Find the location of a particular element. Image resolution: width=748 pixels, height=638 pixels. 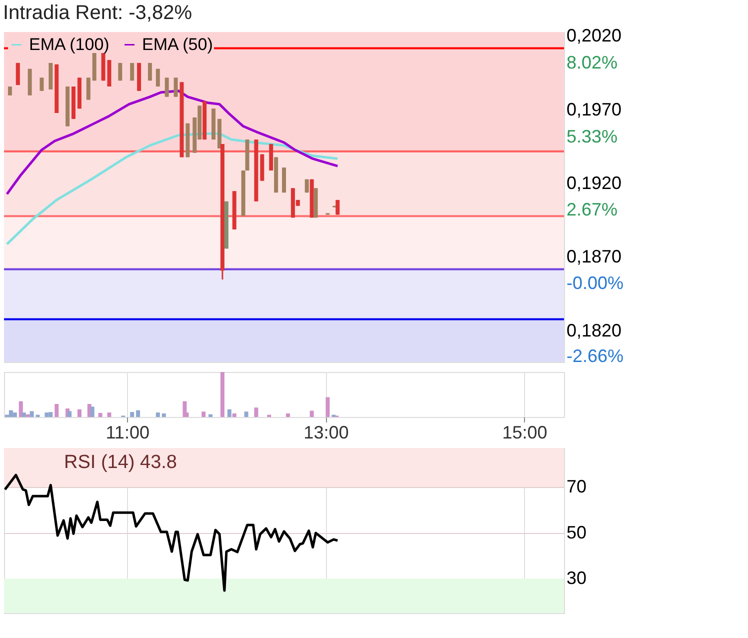

y-tick-label: 0,1820 is located at coordinates (594, 330).